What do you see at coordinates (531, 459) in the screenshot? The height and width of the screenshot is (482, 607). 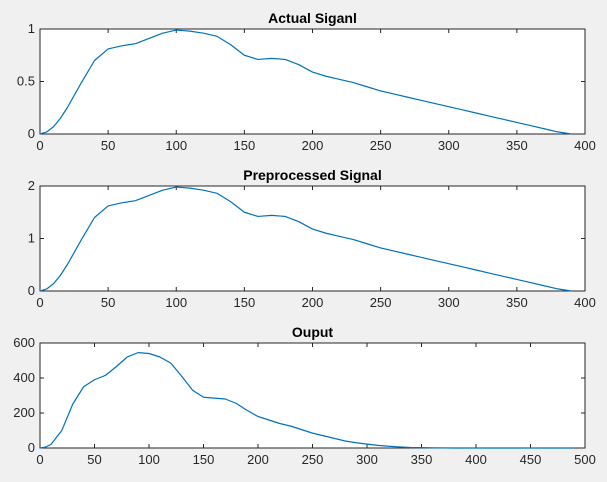 I see `x-tick-label: 450` at bounding box center [531, 459].